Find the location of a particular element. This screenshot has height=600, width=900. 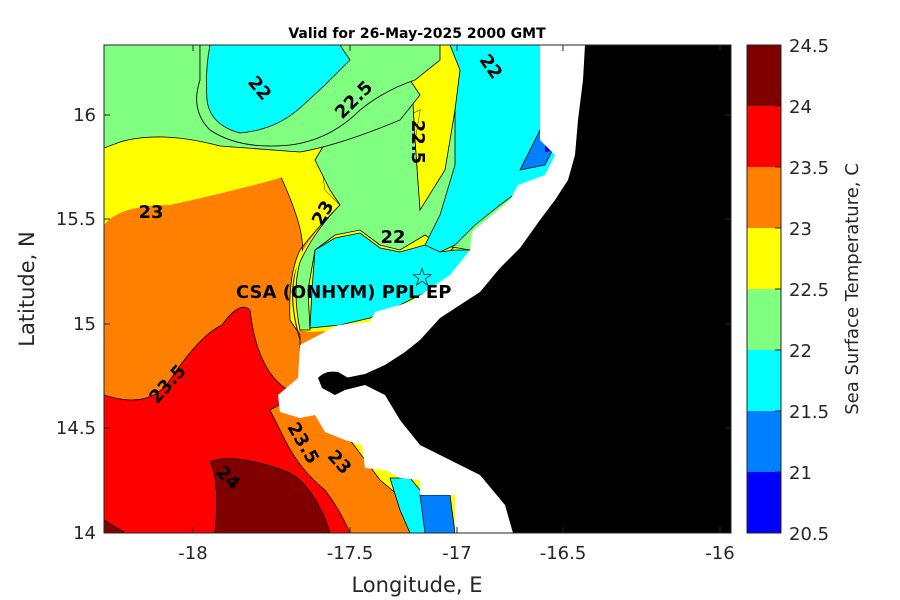

colorbar-swatch-24-24.5 is located at coordinates (764, 75).